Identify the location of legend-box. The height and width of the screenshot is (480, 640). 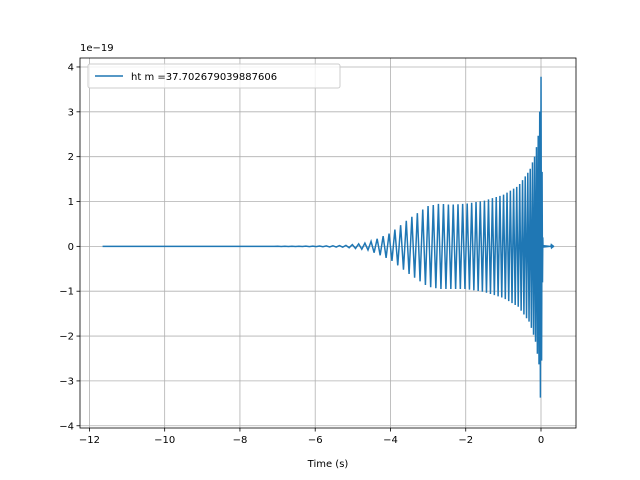
(214, 76).